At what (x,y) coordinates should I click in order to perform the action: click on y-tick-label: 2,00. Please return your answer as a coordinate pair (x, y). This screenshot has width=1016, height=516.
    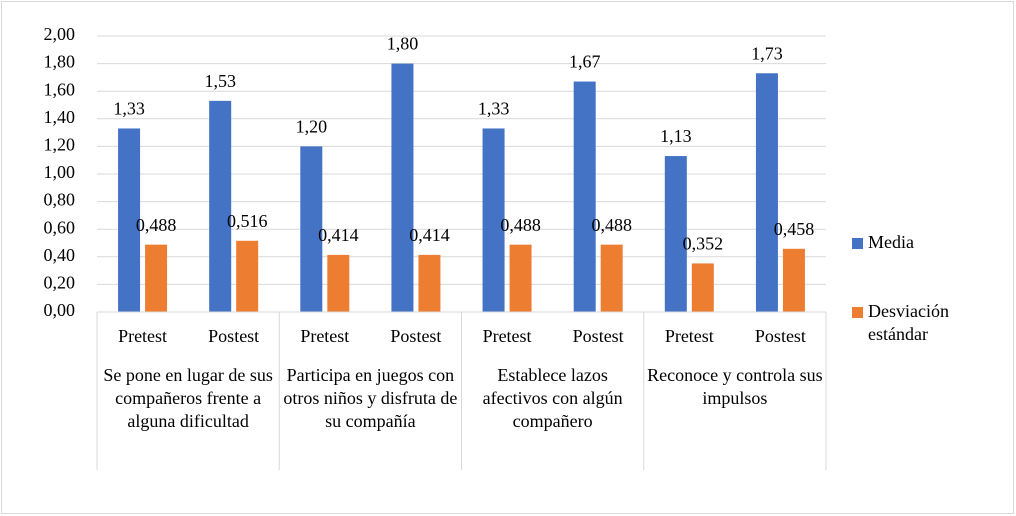
    Looking at the image, I should click on (60, 34).